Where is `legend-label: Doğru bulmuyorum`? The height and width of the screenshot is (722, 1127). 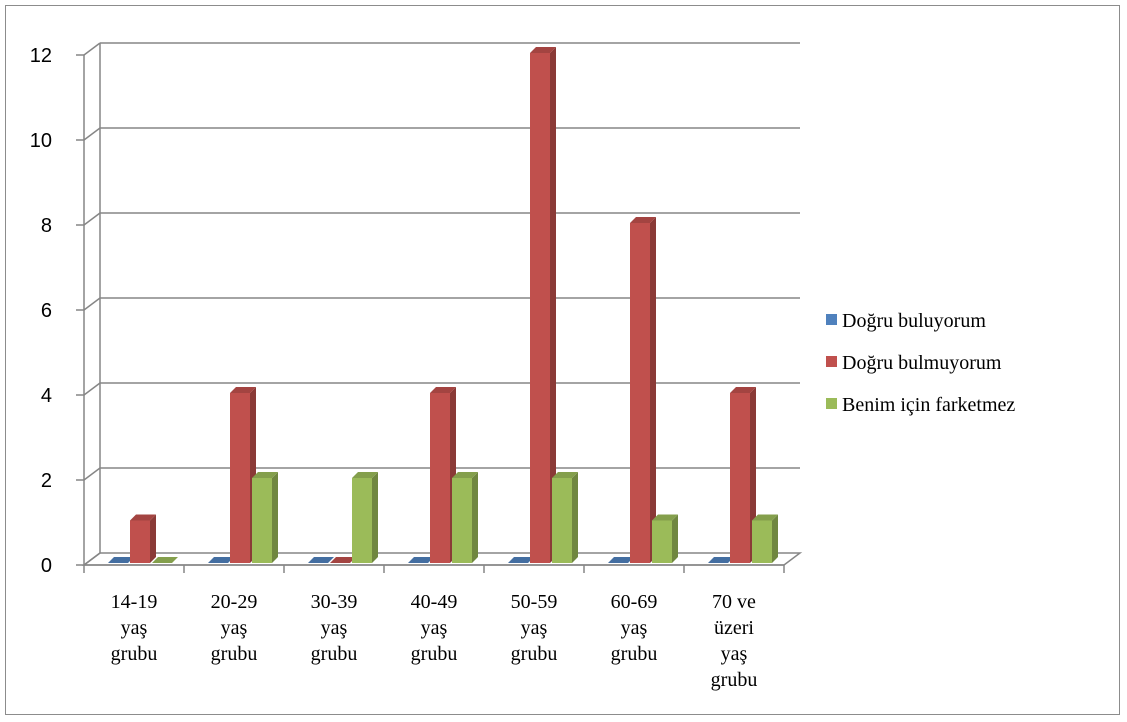
legend-label: Doğru bulmuyorum is located at coordinates (922, 363).